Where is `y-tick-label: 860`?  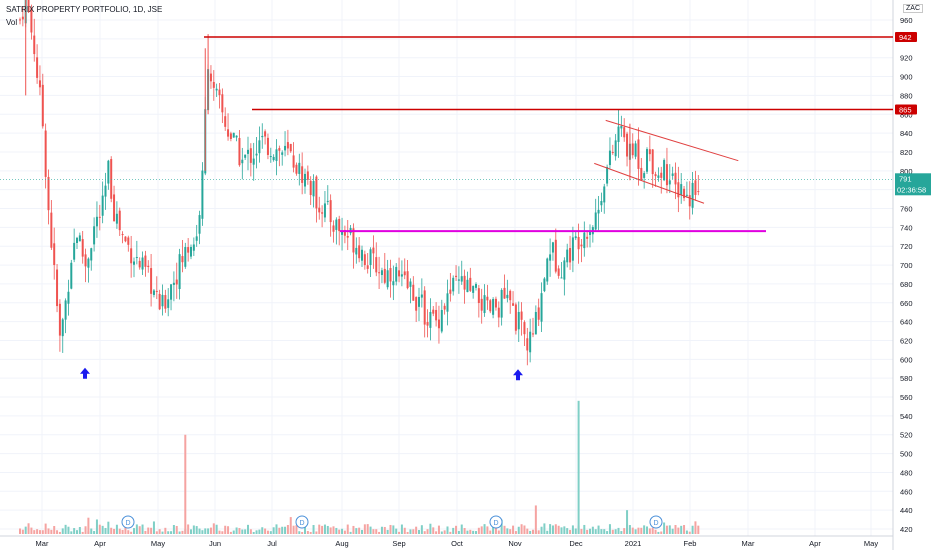
y-tick-label: 860 is located at coordinates (906, 114).